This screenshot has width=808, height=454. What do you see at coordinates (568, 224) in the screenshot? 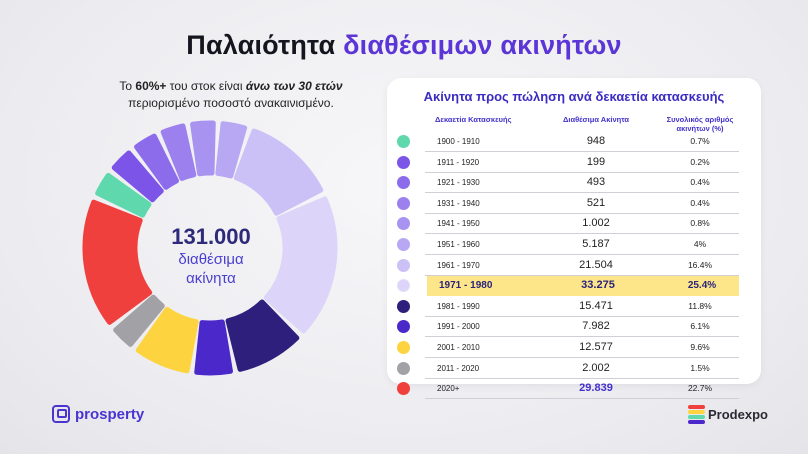
I see `table-row: 1941 - 1950 1.002 0.8%` at bounding box center [568, 224].